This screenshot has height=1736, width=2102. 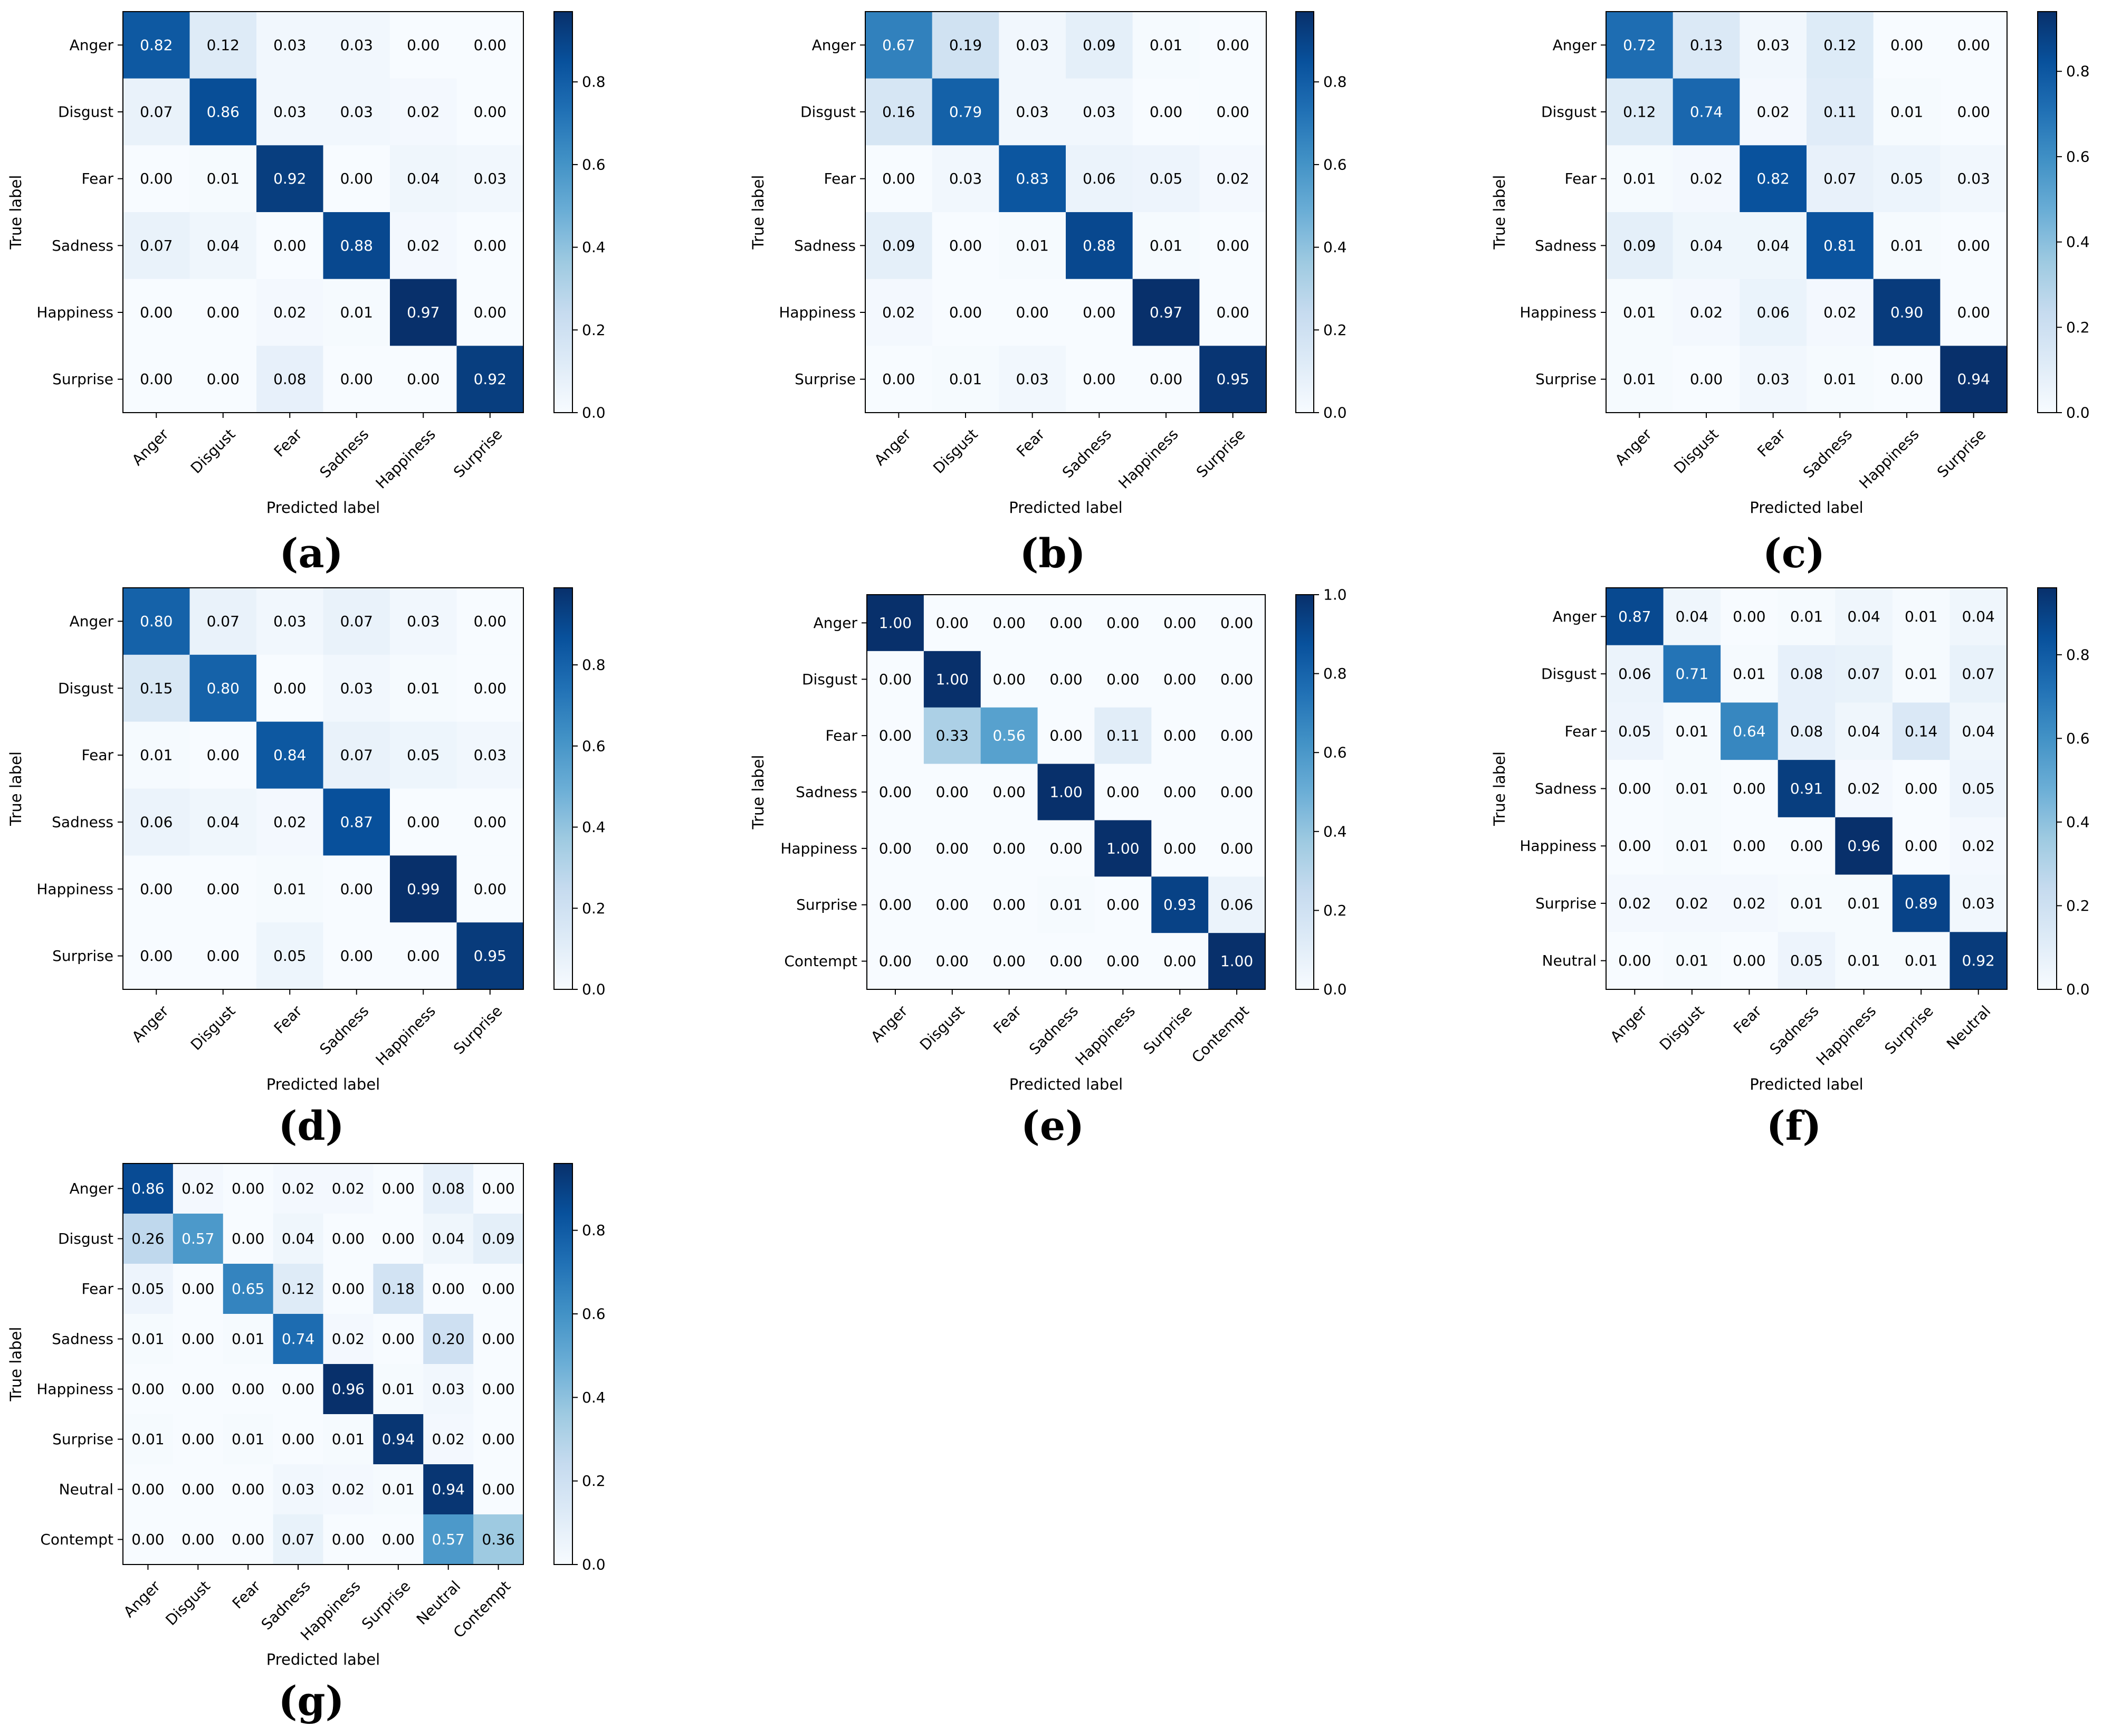 I want to click on y-tick-label: Surprise, so click(x=1566, y=903).